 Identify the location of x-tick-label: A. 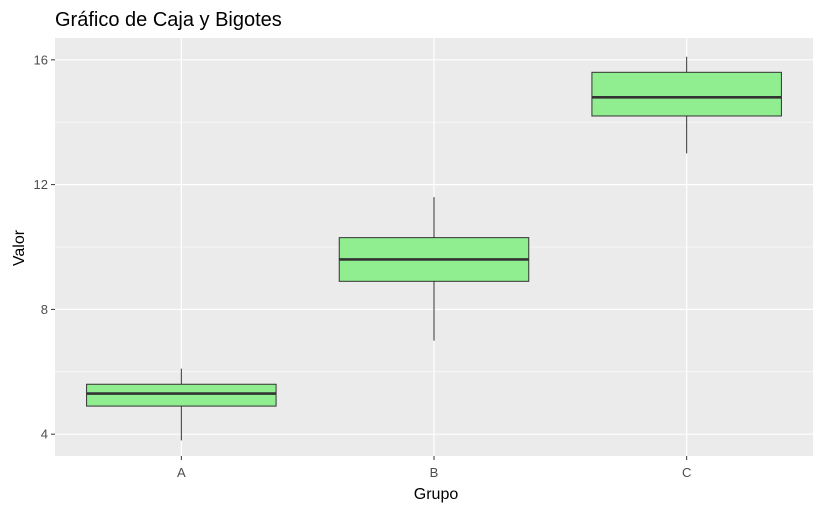
(181, 472).